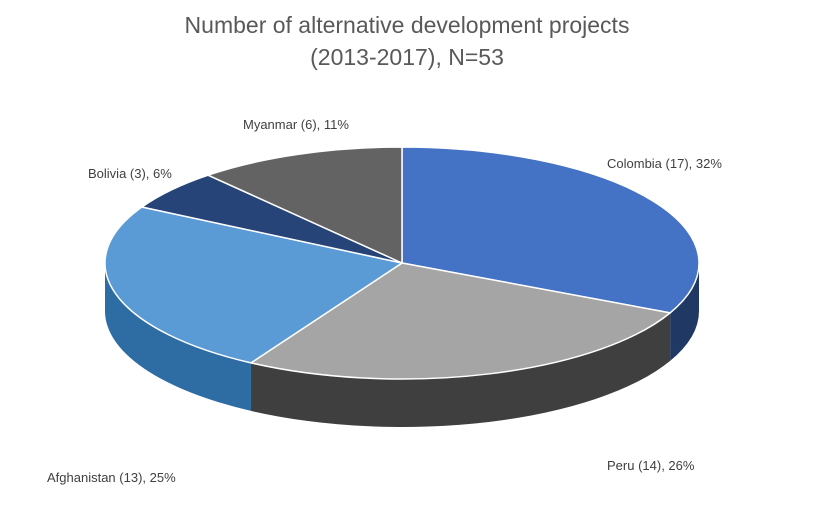 The height and width of the screenshot is (508, 814). I want to click on data-label-myanmar: Myanmar (6), 11%, so click(296, 124).